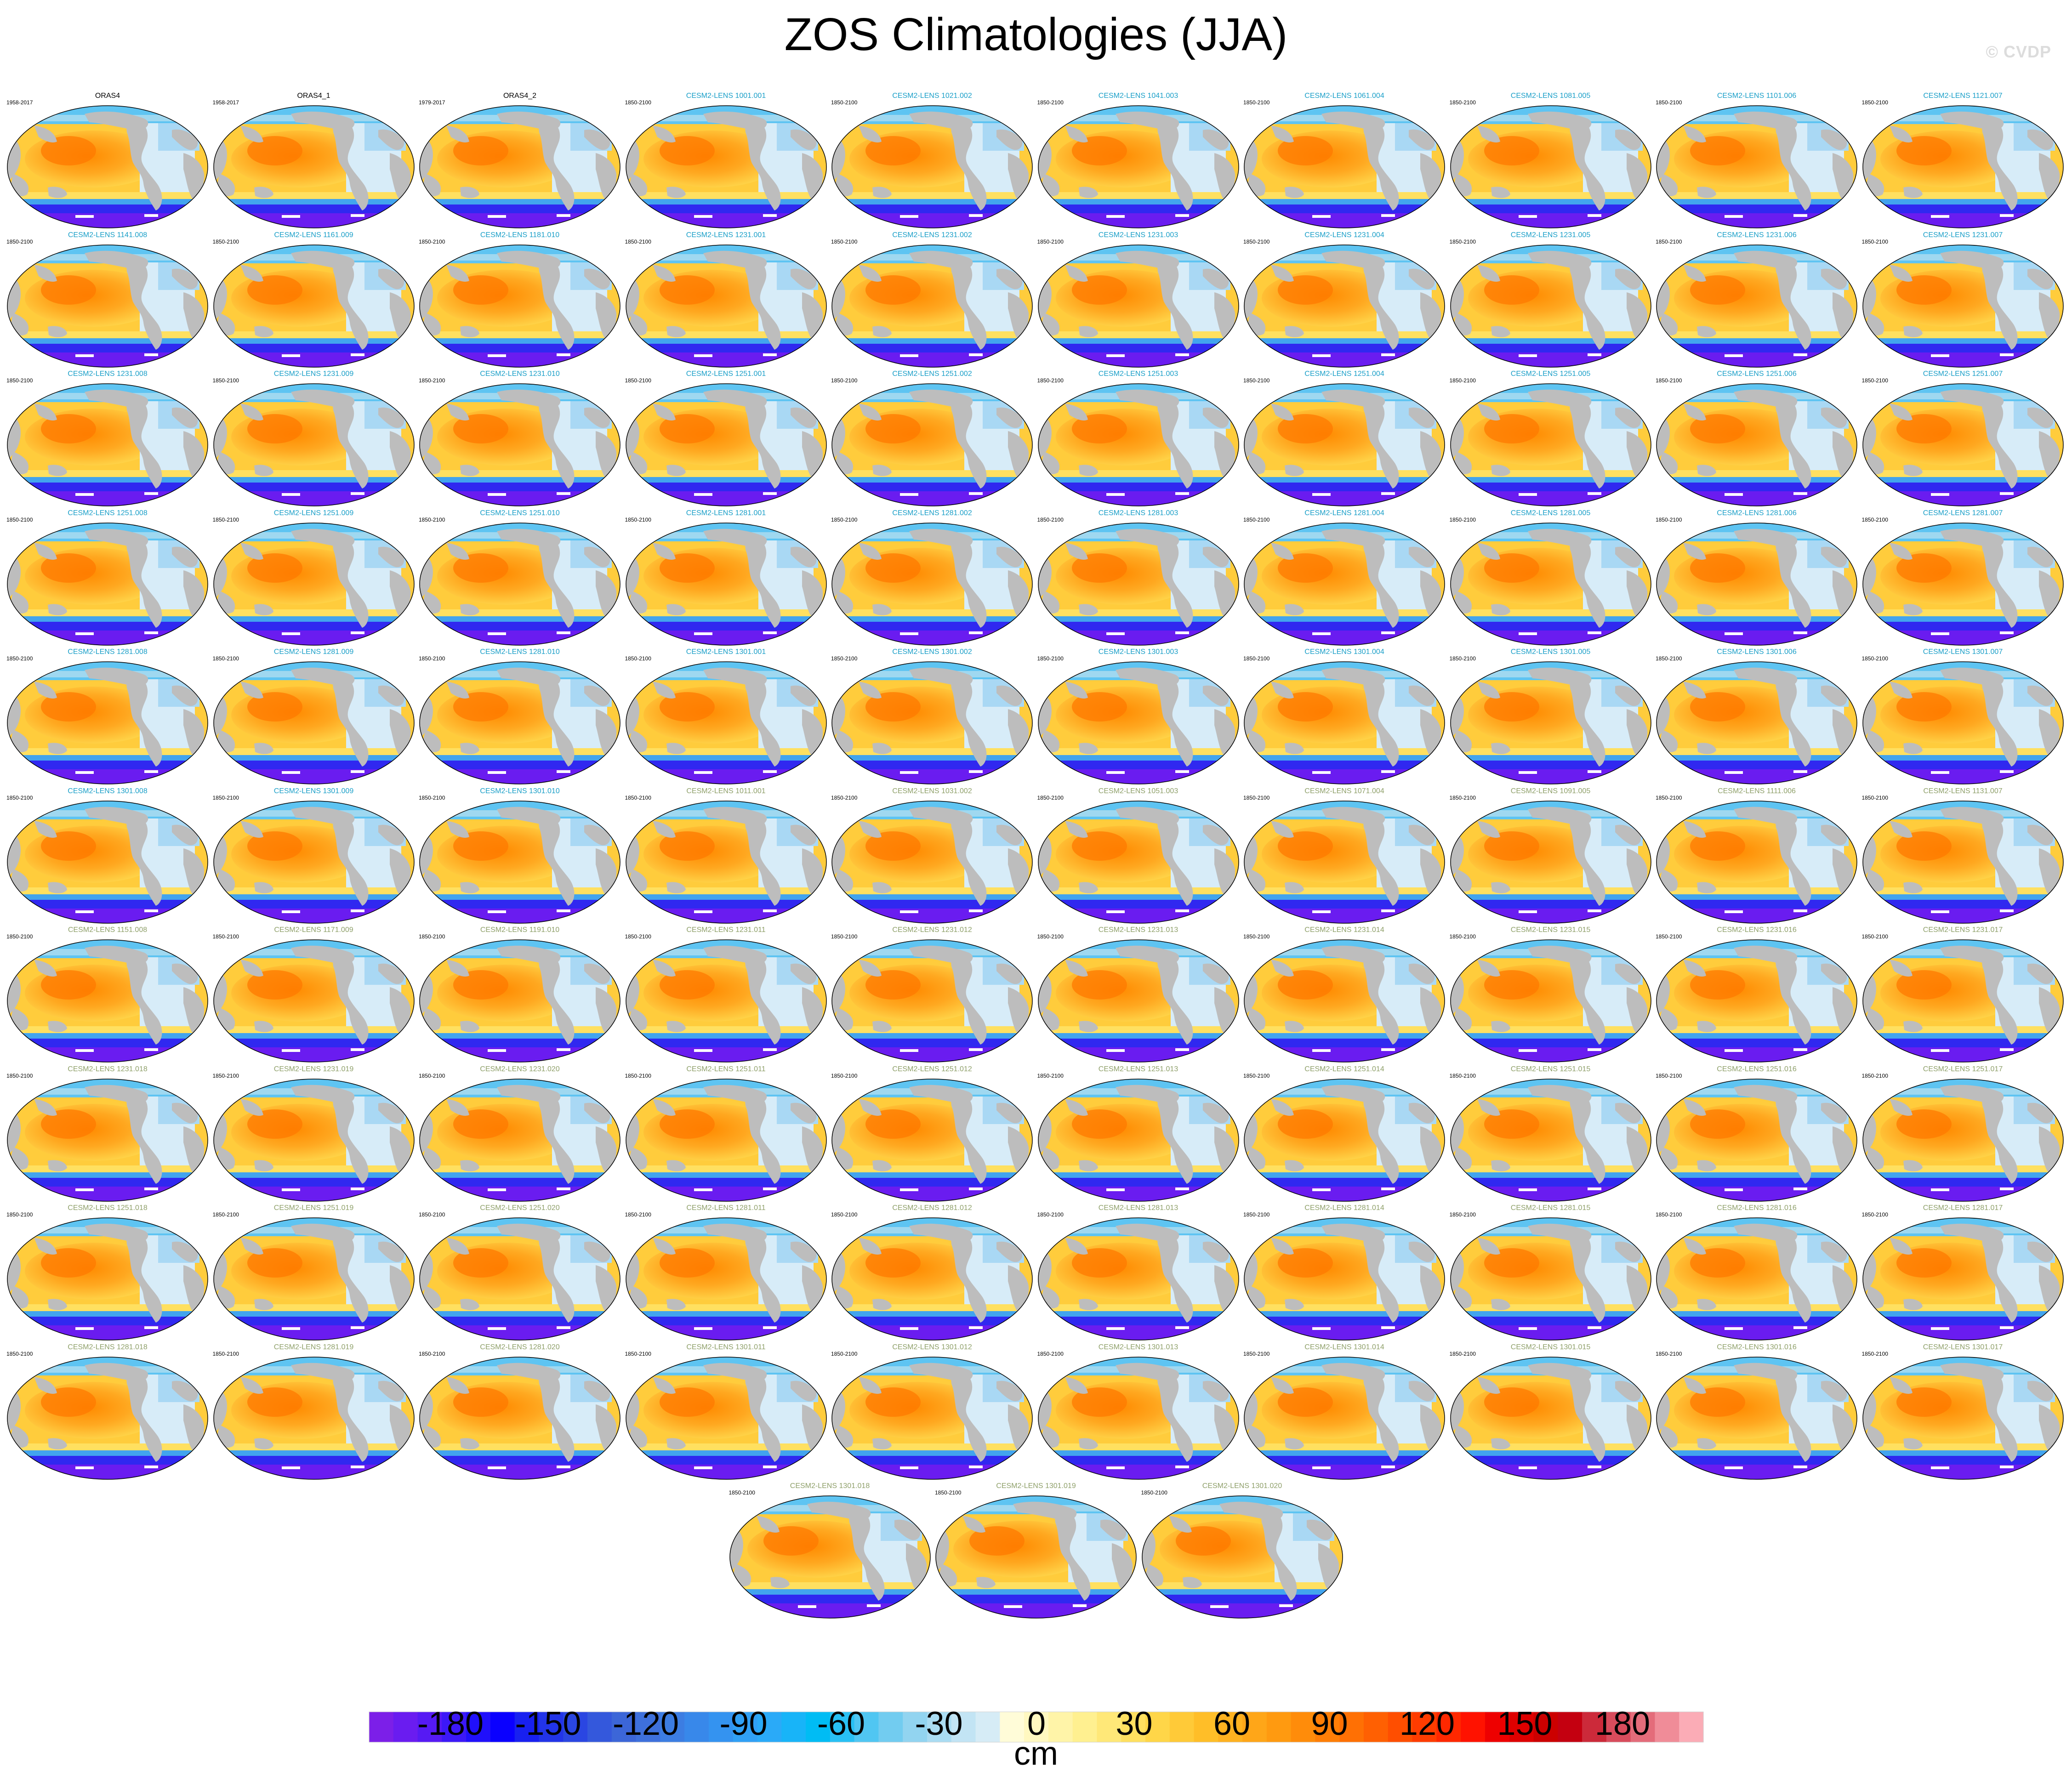 The image size is (2072, 1784). I want to click on map-panel: CESM2-LENS 1231.002 1850-2100, so click(932, 300).